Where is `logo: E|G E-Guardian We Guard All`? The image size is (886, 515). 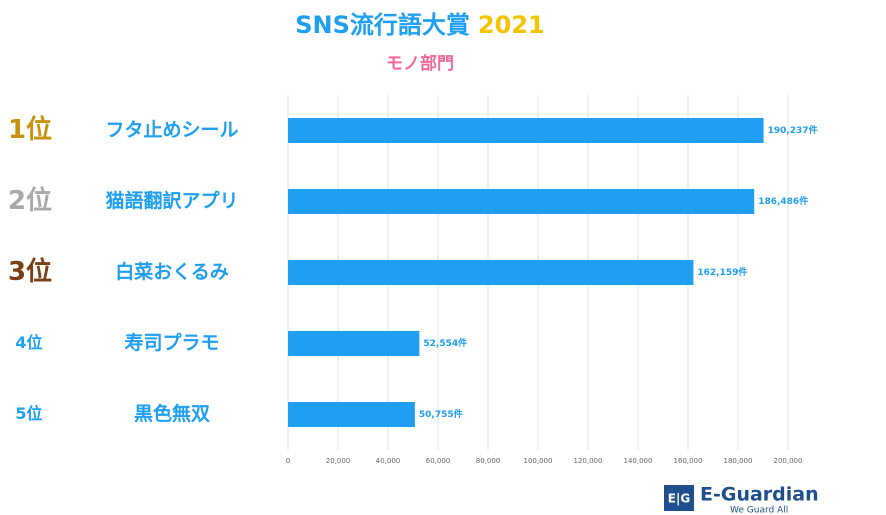
logo: E|G E-Guardian We Guard All is located at coordinates (741, 499).